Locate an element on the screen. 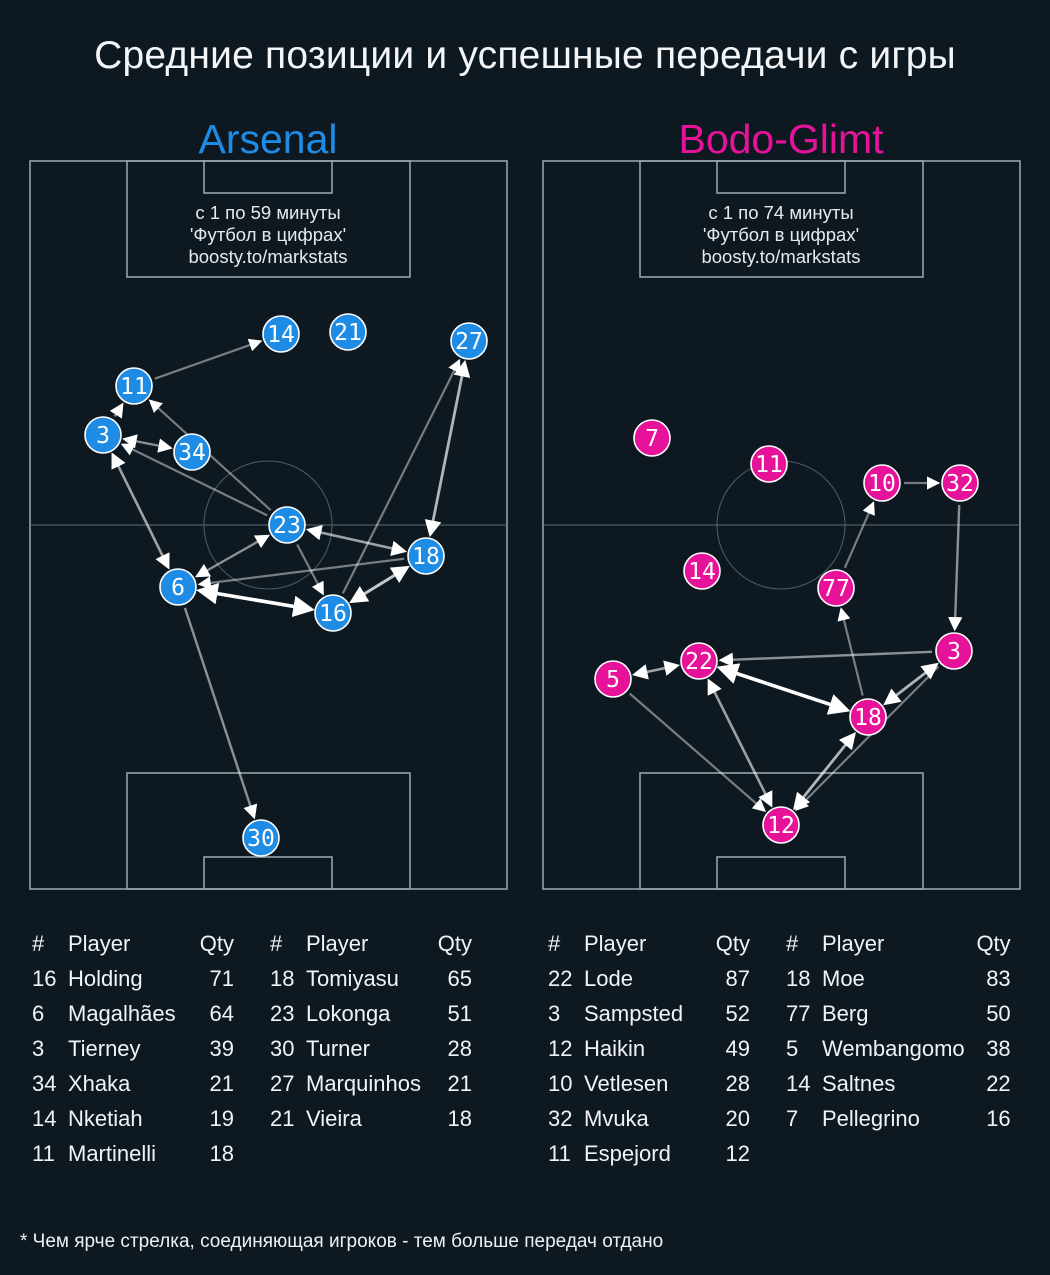 The width and height of the screenshot is (1050, 1275). header-num: # is located at coordinates (38, 943).